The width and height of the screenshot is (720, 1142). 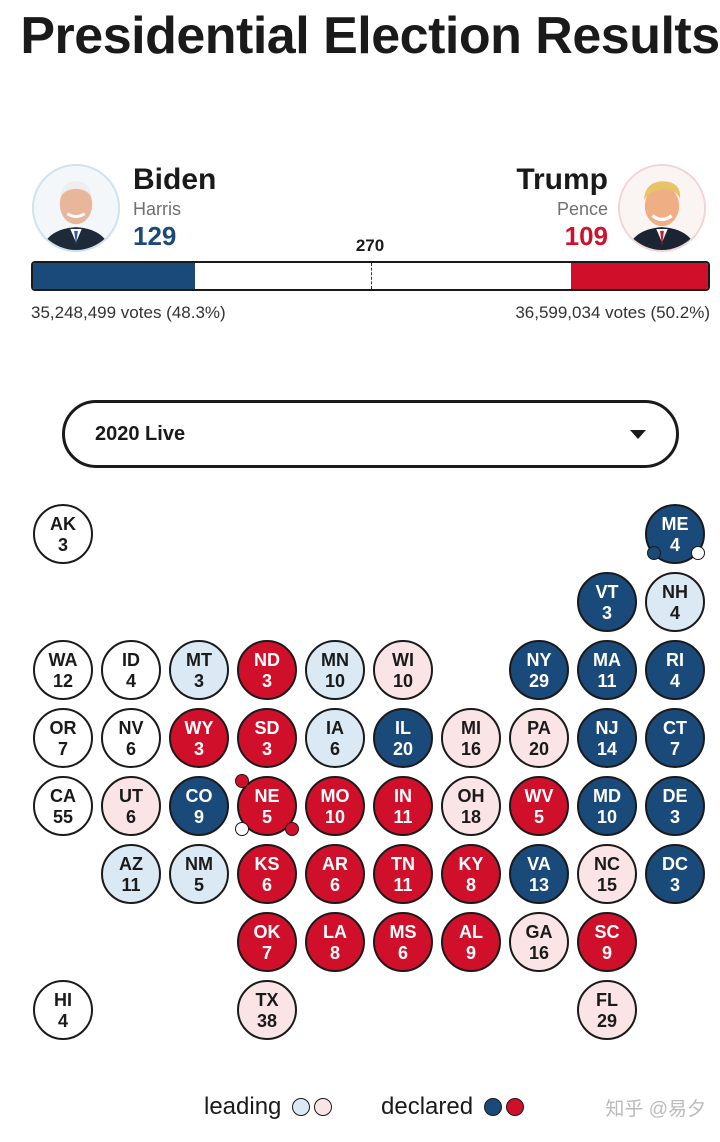 What do you see at coordinates (471, 738) in the screenshot?
I see `state-mi: MI 16` at bounding box center [471, 738].